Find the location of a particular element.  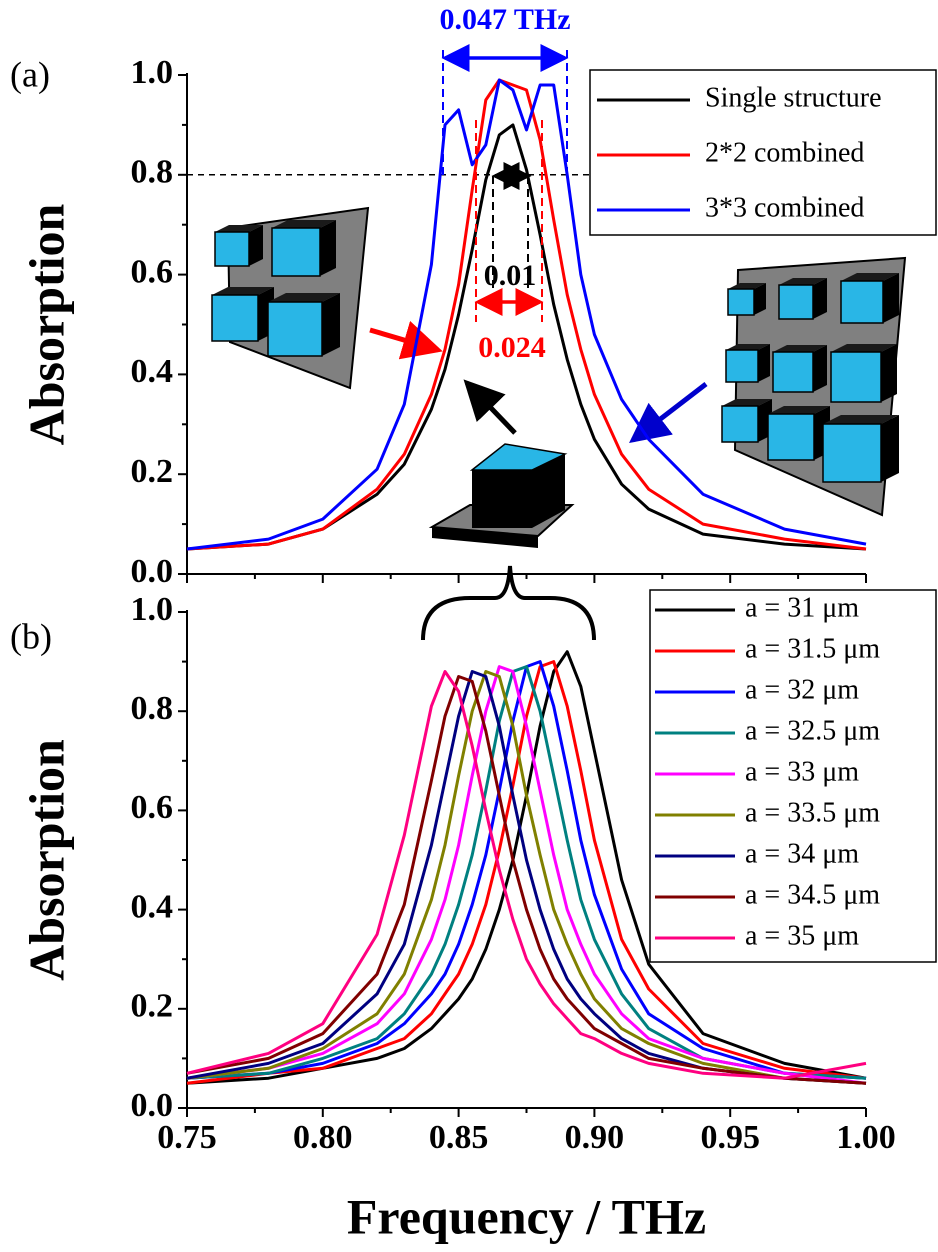

legend-label: 3*3 combined is located at coordinates (784, 207).